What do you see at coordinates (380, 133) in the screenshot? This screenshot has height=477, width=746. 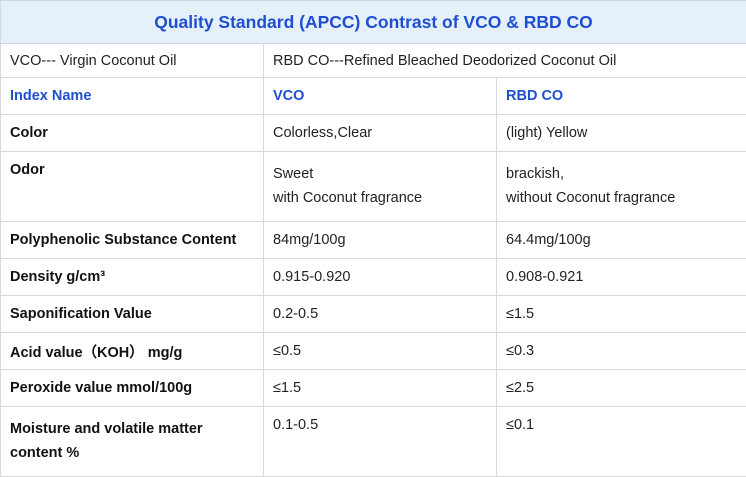 I see `cell-vco-color: Colorless,Clear` at bounding box center [380, 133].